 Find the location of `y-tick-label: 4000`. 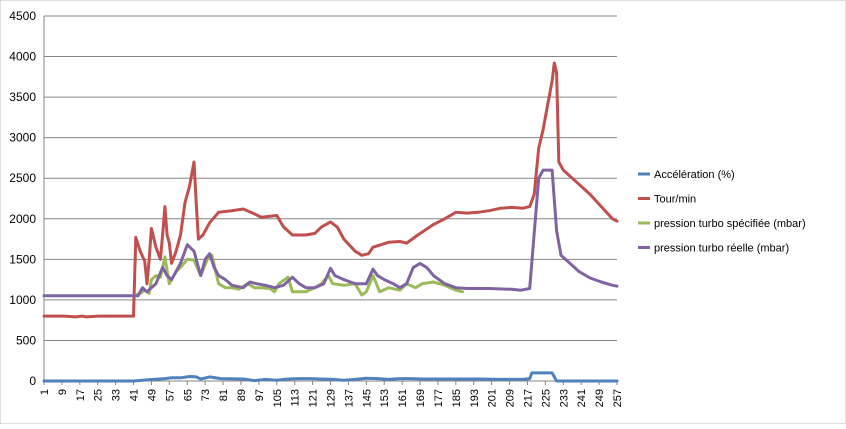

y-tick-label: 4000 is located at coordinates (22, 57).